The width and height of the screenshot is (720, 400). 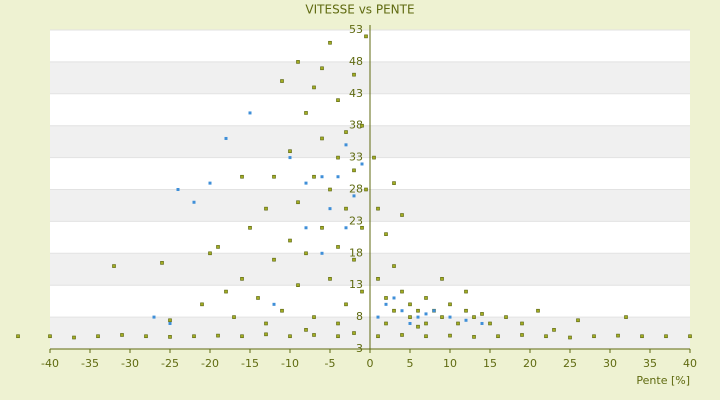 I want to click on x-tick-label: -15, so click(x=250, y=363).